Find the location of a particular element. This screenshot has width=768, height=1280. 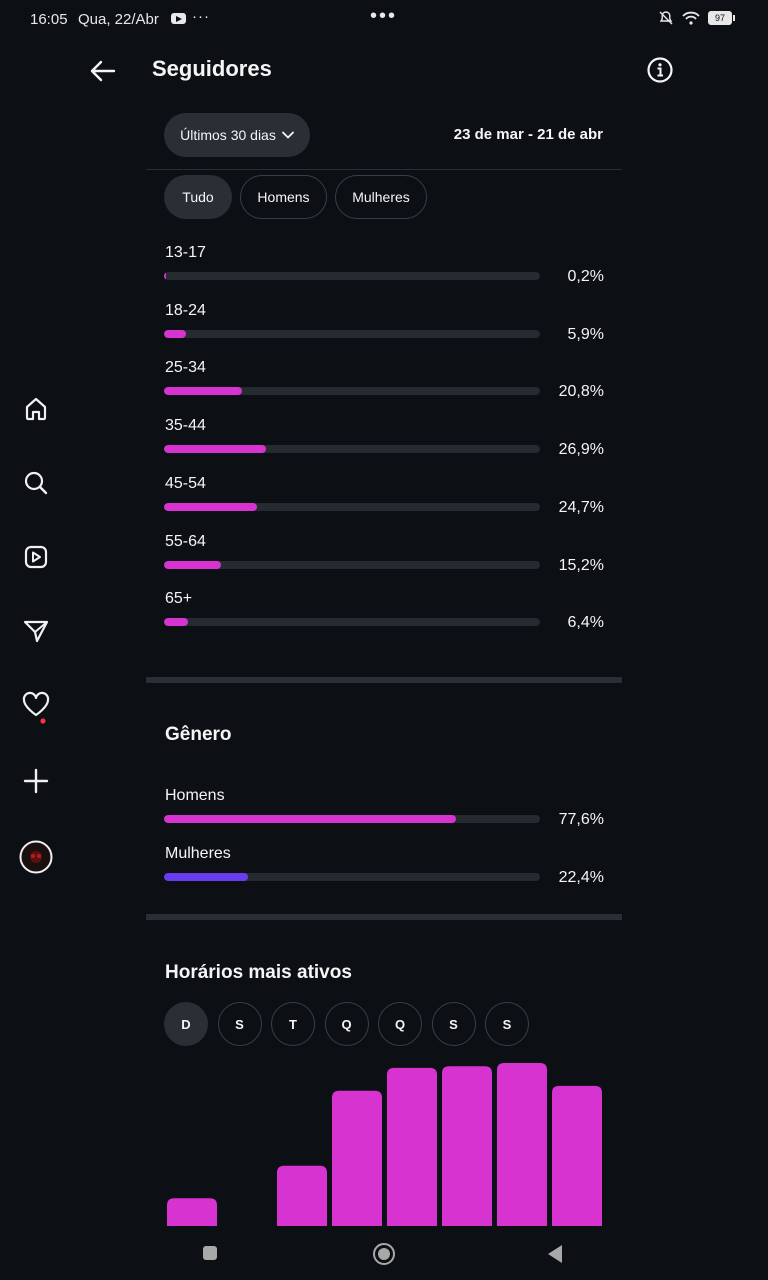

tab-tudo: Tudo is located at coordinates (198, 197).